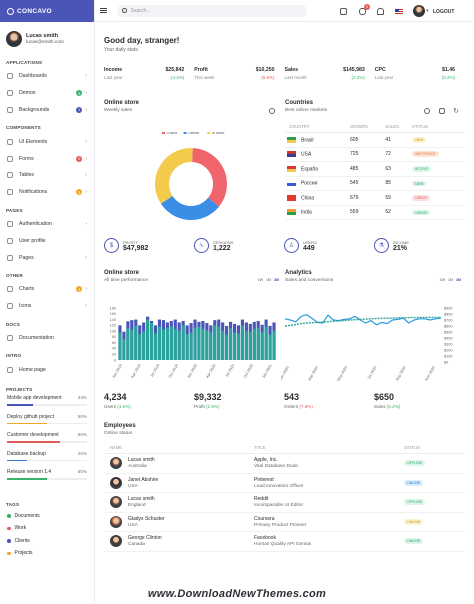  What do you see at coordinates (47, 141) in the screenshot?
I see `sidebar-item-ui-elements: UI Elements ›` at bounding box center [47, 141].